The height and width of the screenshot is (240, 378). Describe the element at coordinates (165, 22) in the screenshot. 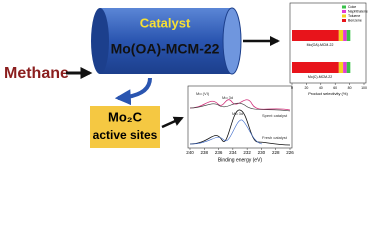

I see `catalyst-label: Catalyst` at that location.